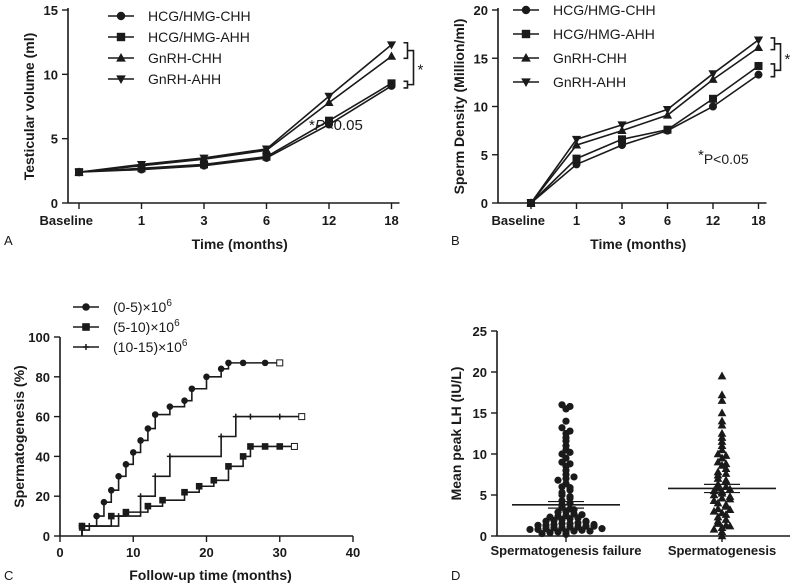 The height and width of the screenshot is (583, 800). What do you see at coordinates (455, 575) in the screenshot?
I see `panel-label-d: D` at bounding box center [455, 575].